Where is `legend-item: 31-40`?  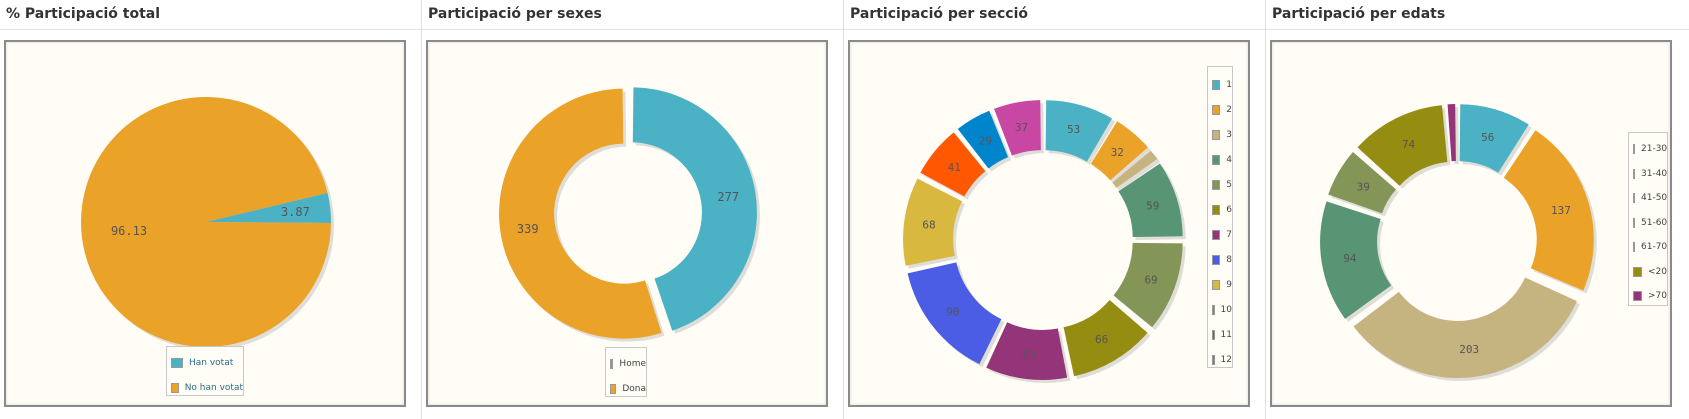 legend-item: 31-40 is located at coordinates (1648, 174).